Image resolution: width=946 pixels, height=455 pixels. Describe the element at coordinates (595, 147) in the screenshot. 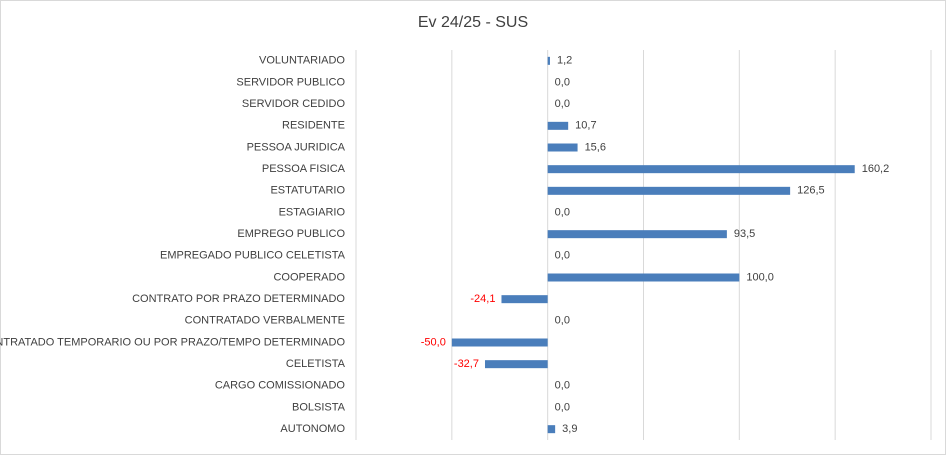

I see `data-label: 15,6` at that location.